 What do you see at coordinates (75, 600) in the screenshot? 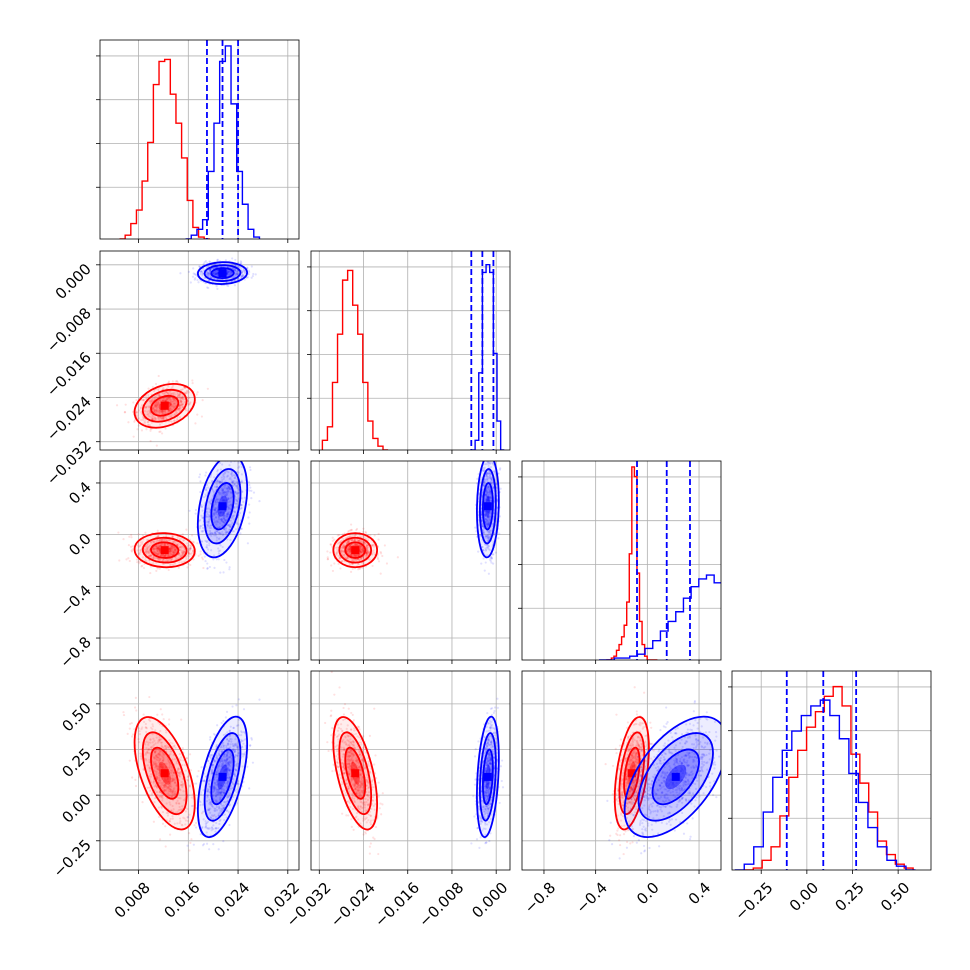
I see `y-tick-label: −0.4` at bounding box center [75, 600].